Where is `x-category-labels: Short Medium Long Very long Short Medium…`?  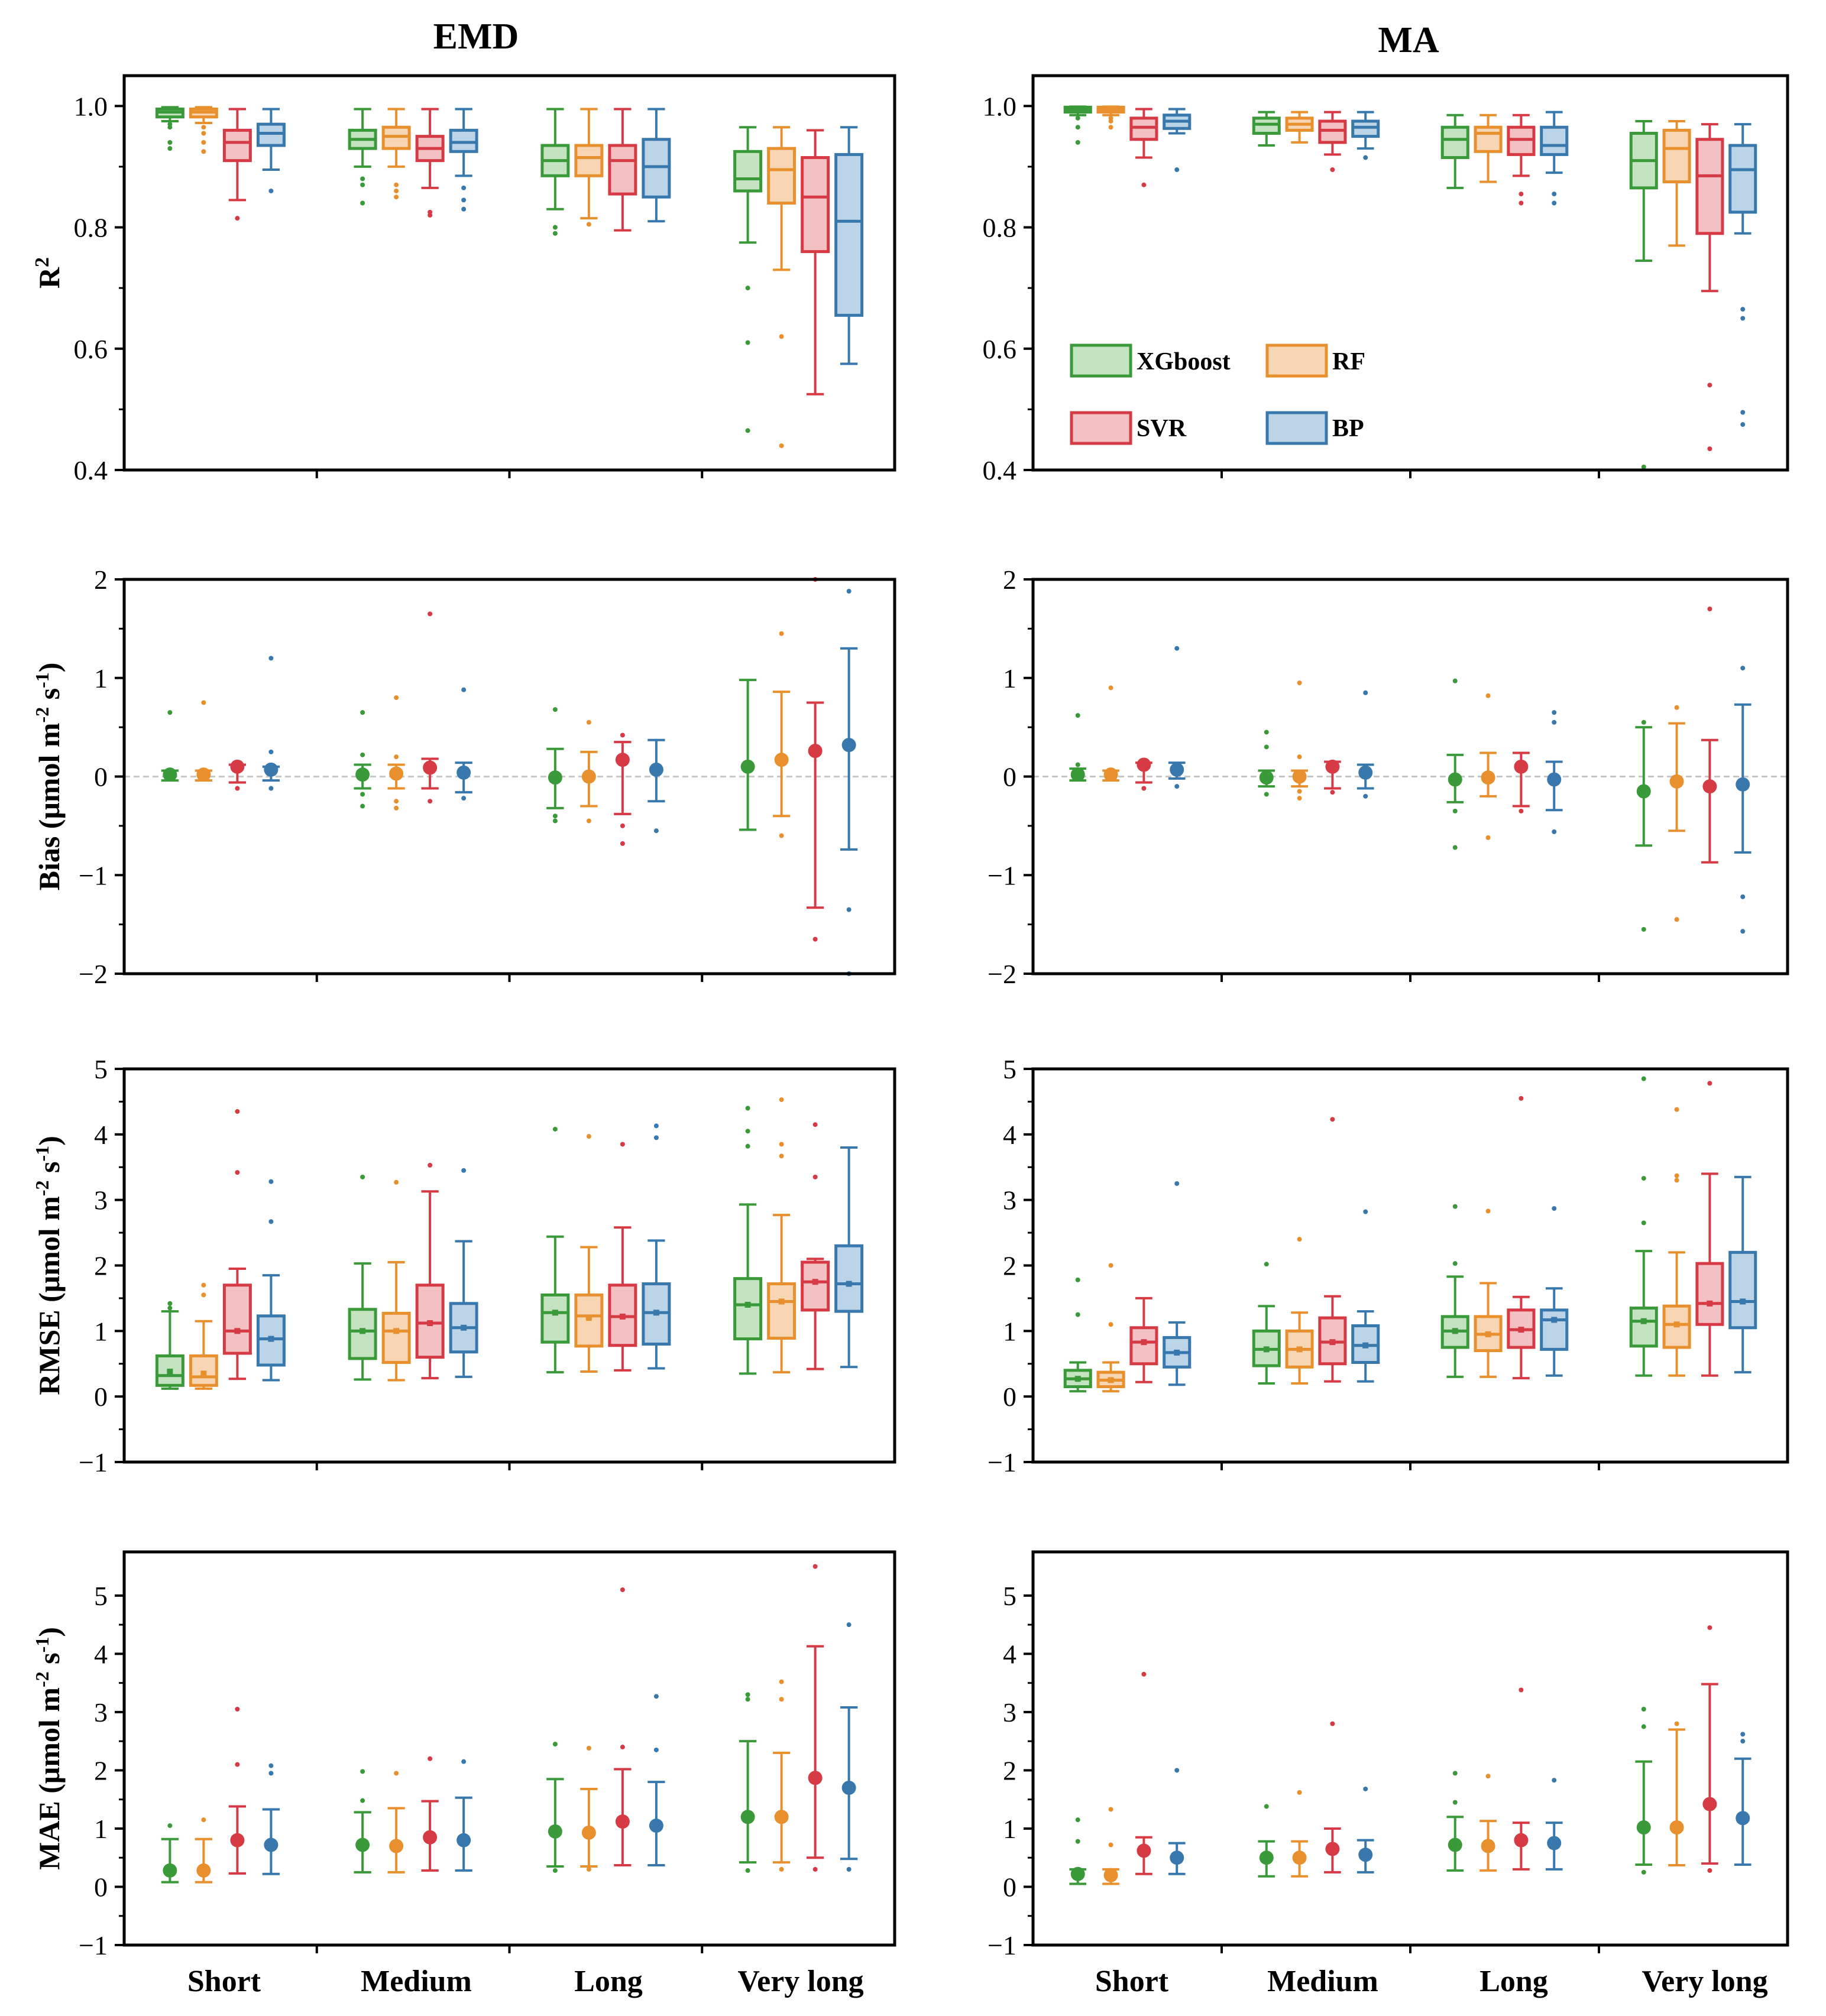
x-category-labels: Short Medium Long Very long Short Medium… is located at coordinates (977, 1981).